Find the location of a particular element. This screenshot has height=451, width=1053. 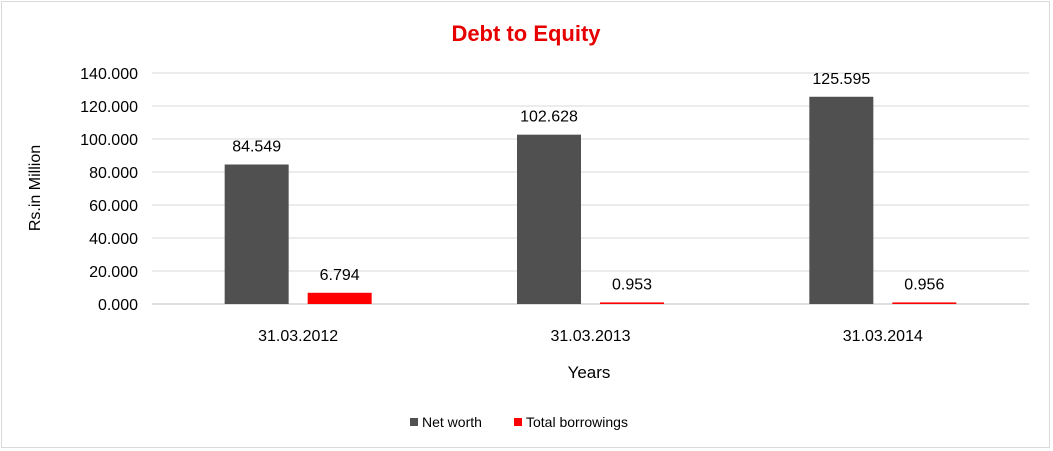

data-label: 6.794 is located at coordinates (340, 275).